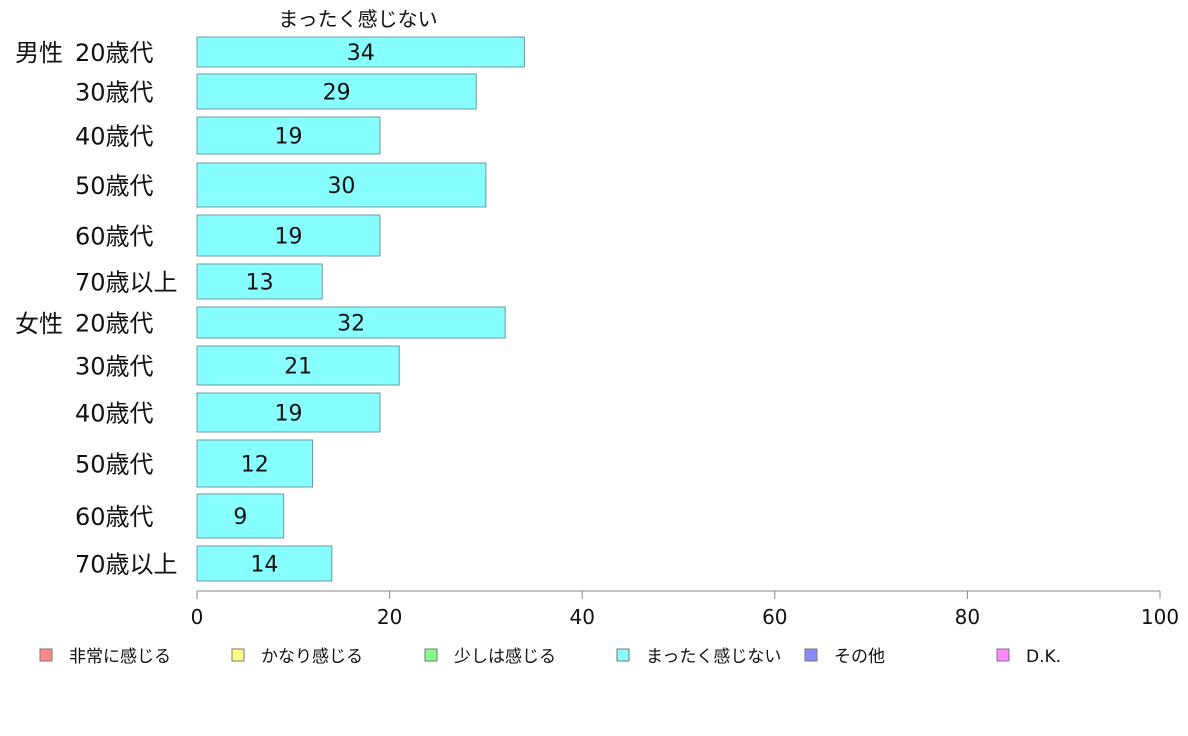 The image size is (1188, 736). What do you see at coordinates (39, 324) in the screenshot?
I see `group-label-female: 女性` at bounding box center [39, 324].